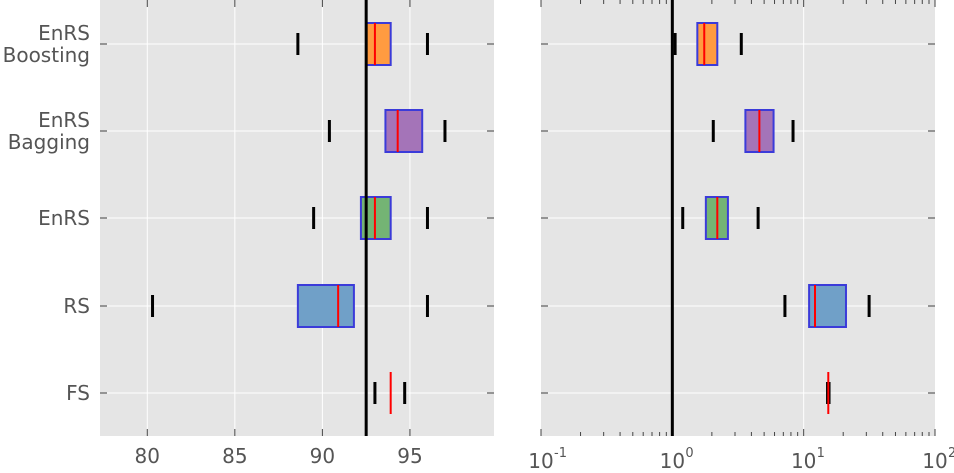  I want to click on category-label-enrs-bagging: Bagging, so click(49, 142).